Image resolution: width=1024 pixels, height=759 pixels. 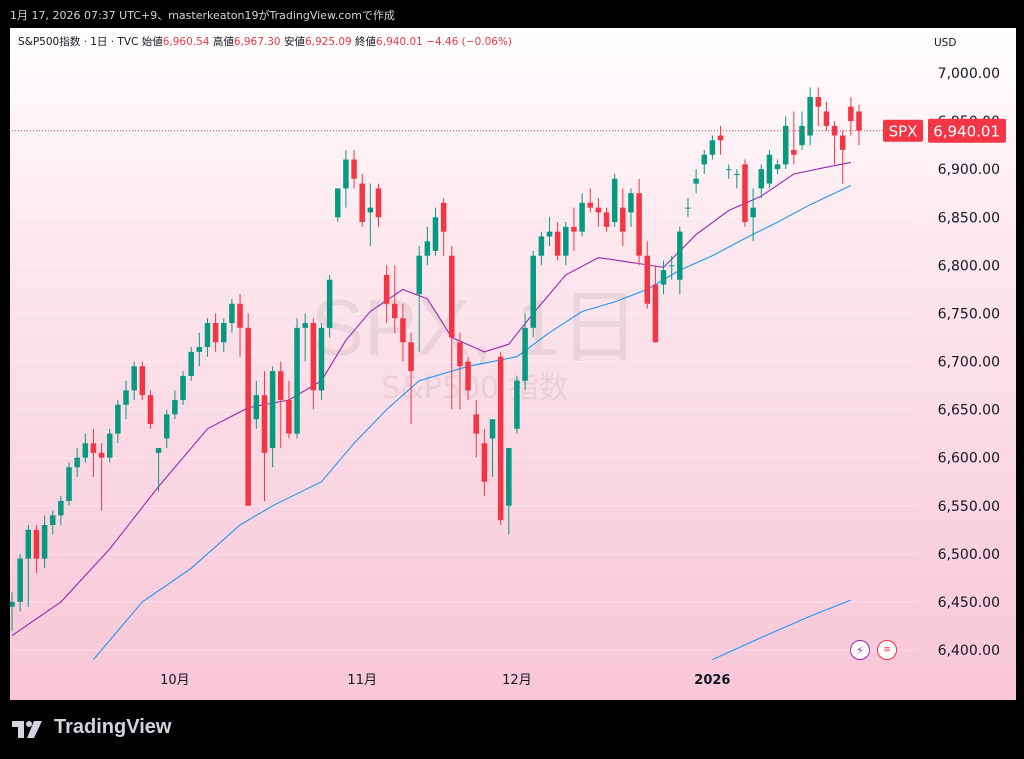 What do you see at coordinates (175, 680) in the screenshot?
I see `x-tick-label: 10月` at bounding box center [175, 680].